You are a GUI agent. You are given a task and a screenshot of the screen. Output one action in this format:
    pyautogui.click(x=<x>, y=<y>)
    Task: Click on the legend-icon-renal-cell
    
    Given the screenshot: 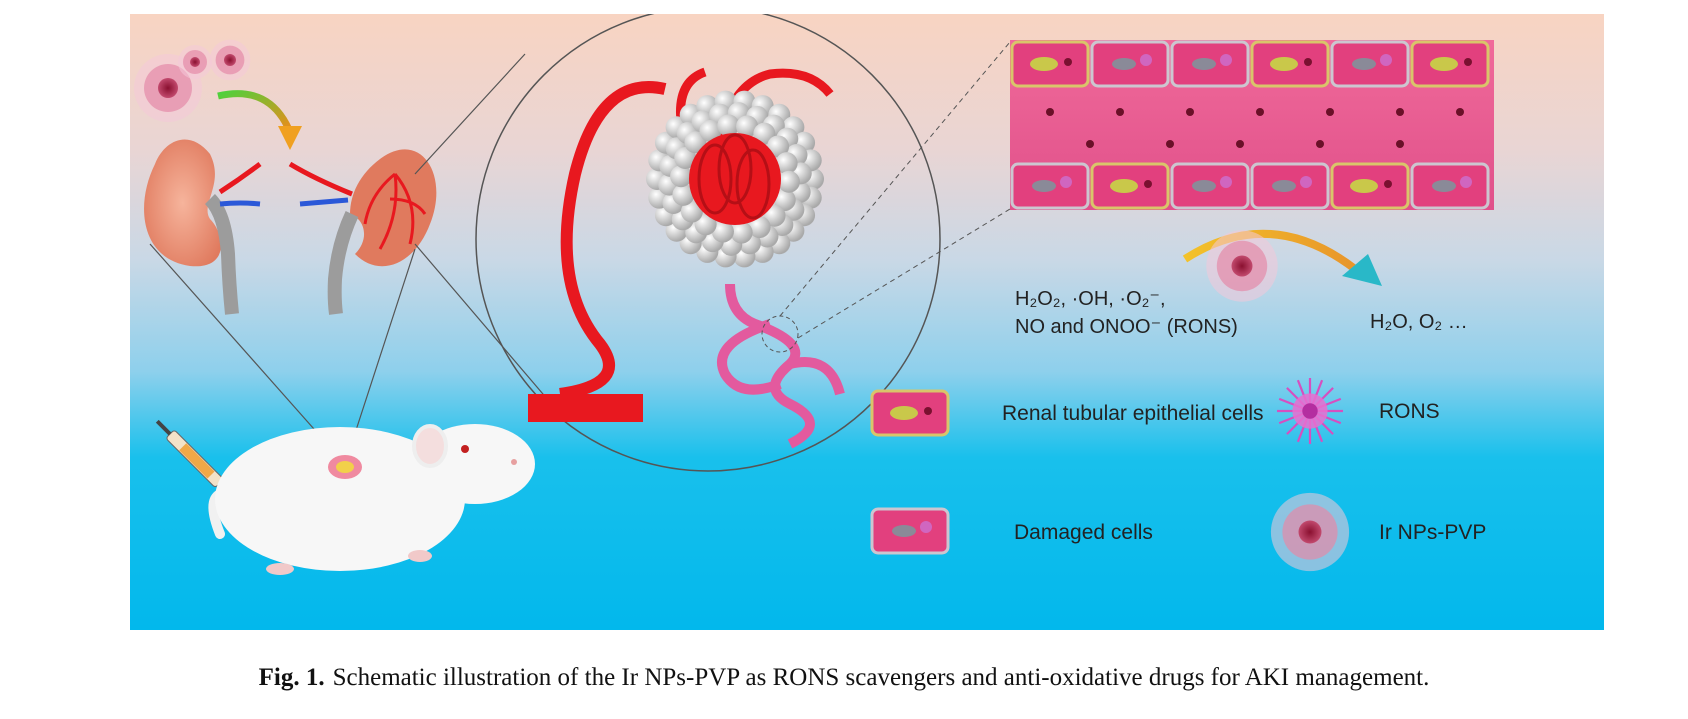 What is the action you would take?
    pyautogui.click(x=910, y=413)
    